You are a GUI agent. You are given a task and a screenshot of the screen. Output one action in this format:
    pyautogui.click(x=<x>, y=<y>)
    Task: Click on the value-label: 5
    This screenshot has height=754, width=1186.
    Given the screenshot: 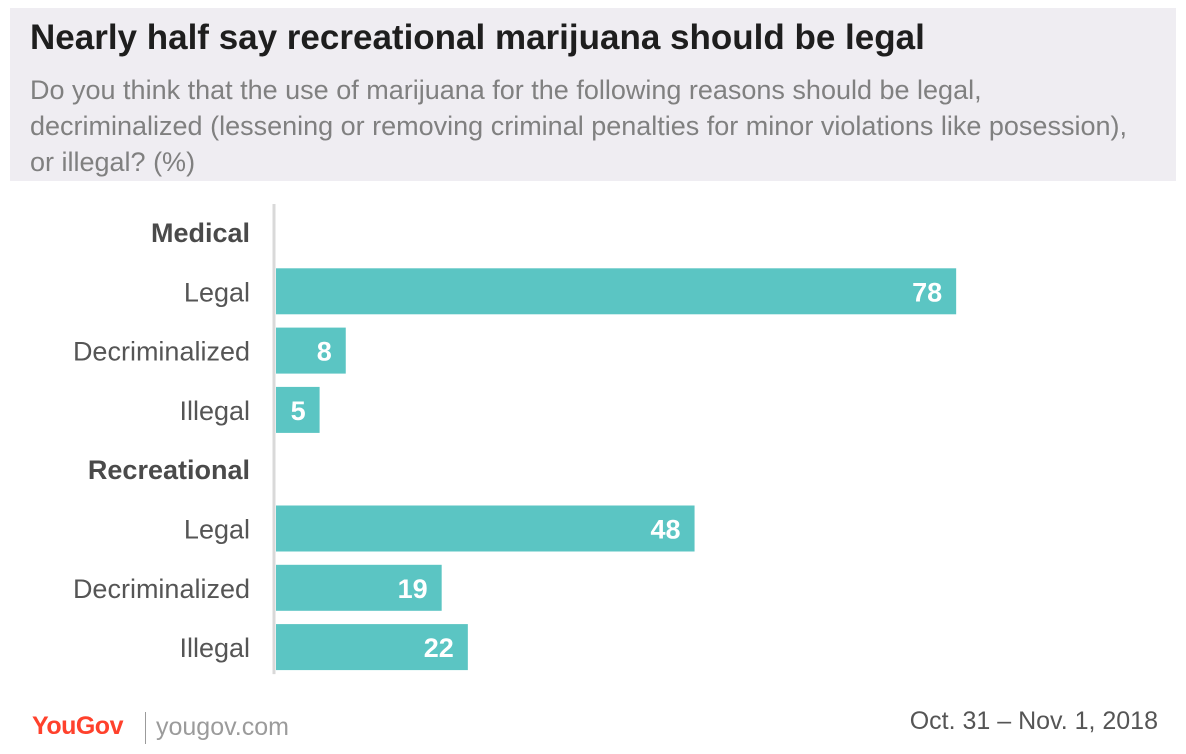 What is the action you would take?
    pyautogui.click(x=298, y=411)
    